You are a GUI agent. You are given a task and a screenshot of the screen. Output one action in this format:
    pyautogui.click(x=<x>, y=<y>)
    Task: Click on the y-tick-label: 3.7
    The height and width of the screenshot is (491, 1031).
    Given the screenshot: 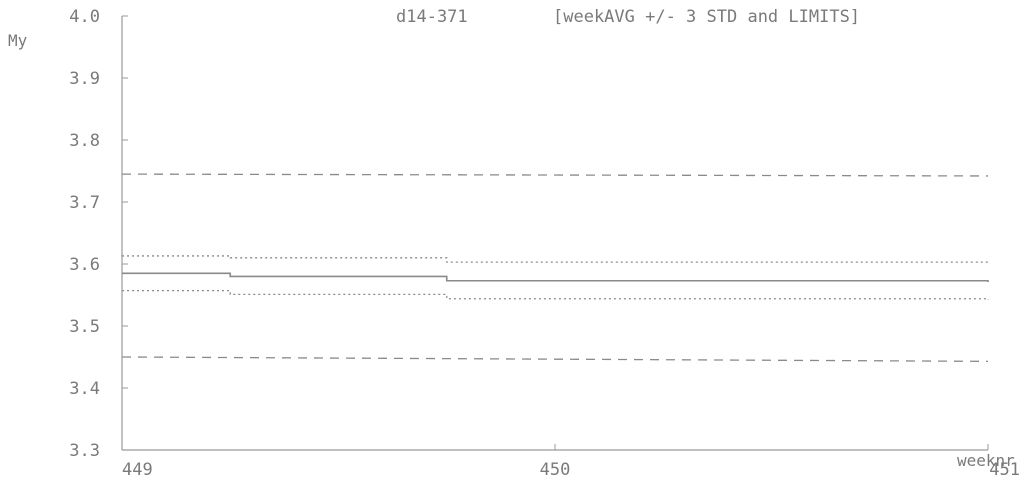 What is the action you would take?
    pyautogui.click(x=84, y=203)
    